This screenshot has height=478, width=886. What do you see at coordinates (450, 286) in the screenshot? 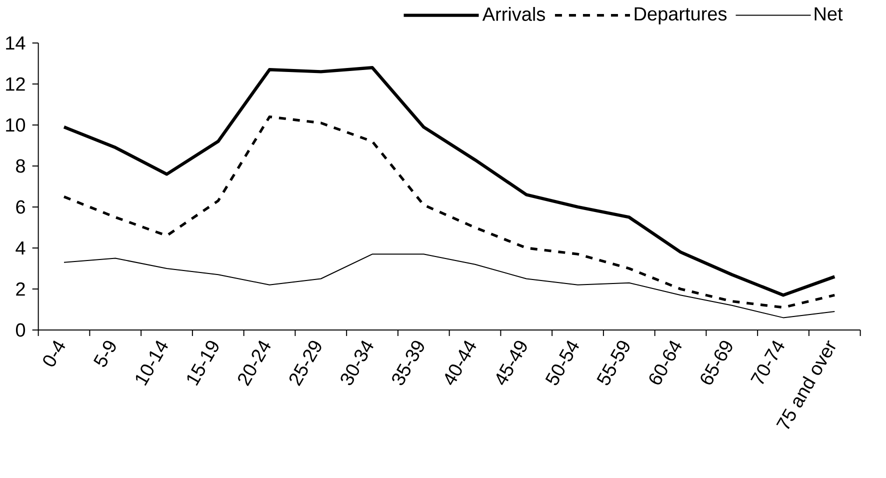
I see `line-series` at bounding box center [450, 286].